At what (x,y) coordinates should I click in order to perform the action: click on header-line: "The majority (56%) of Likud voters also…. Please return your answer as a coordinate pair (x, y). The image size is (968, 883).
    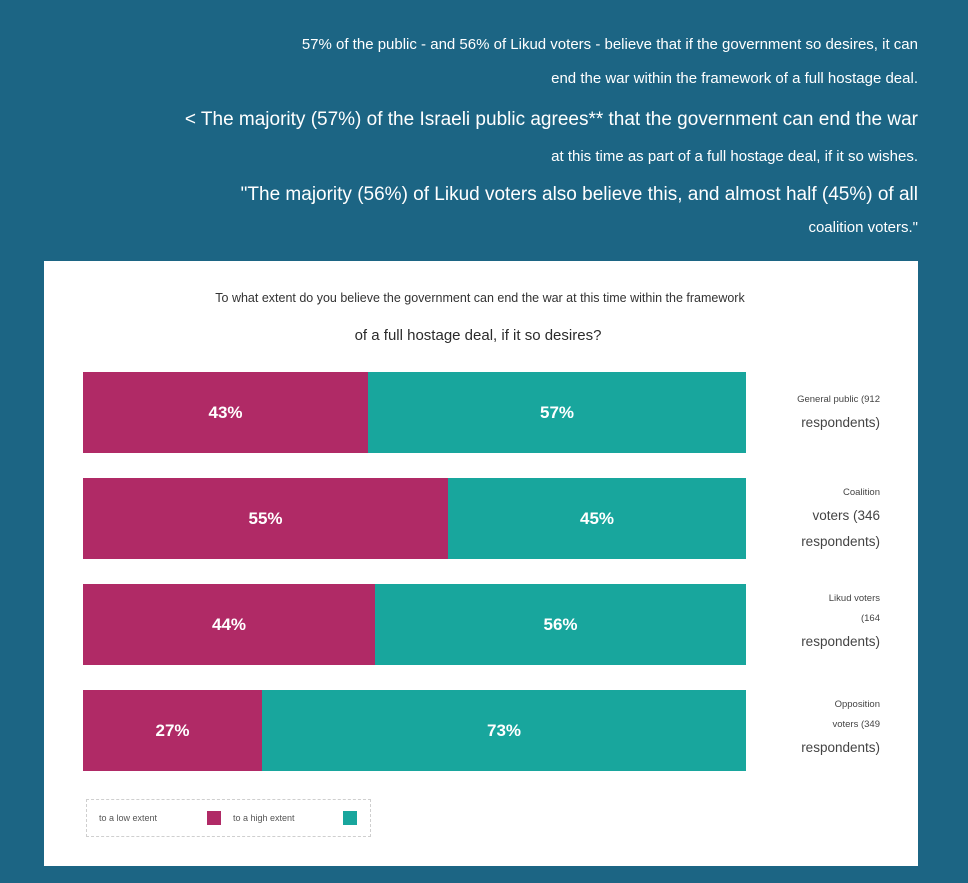
    Looking at the image, I should click on (579, 194).